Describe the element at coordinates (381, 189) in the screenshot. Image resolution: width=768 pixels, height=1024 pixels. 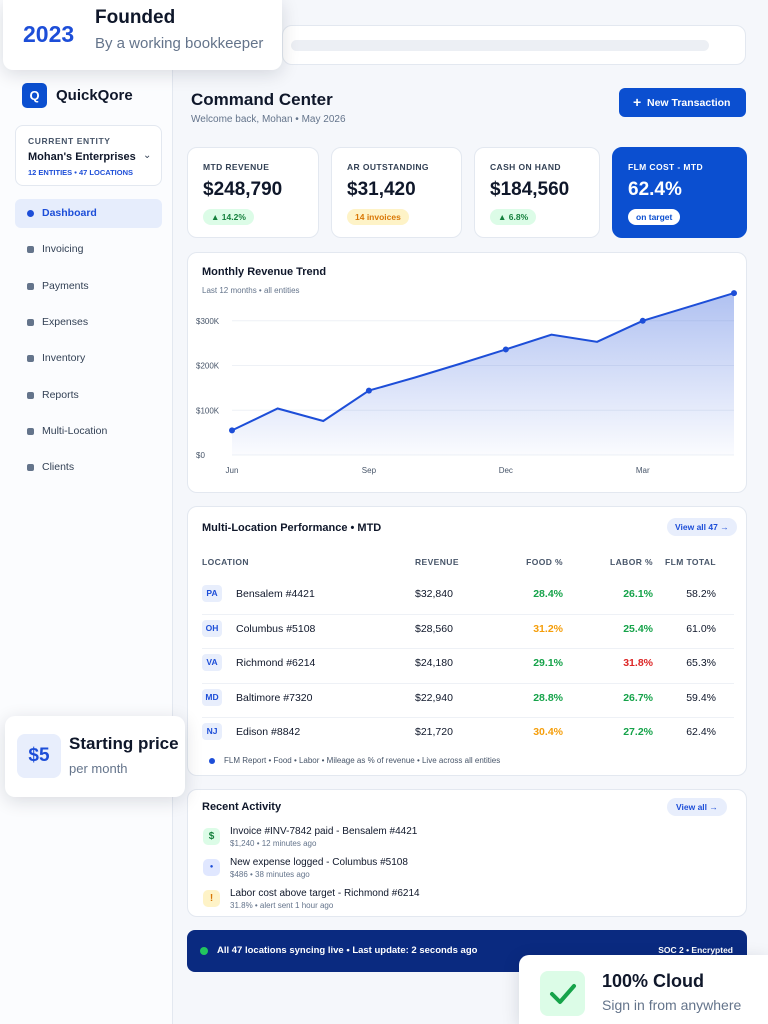
I see `kpi-value: $31,420` at that location.